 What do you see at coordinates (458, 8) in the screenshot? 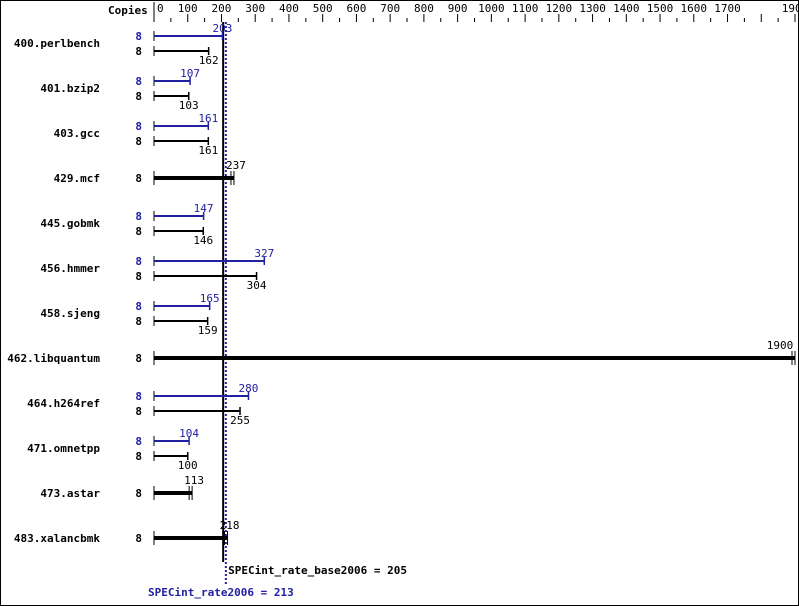
I see `tick-label: 900` at bounding box center [458, 8].